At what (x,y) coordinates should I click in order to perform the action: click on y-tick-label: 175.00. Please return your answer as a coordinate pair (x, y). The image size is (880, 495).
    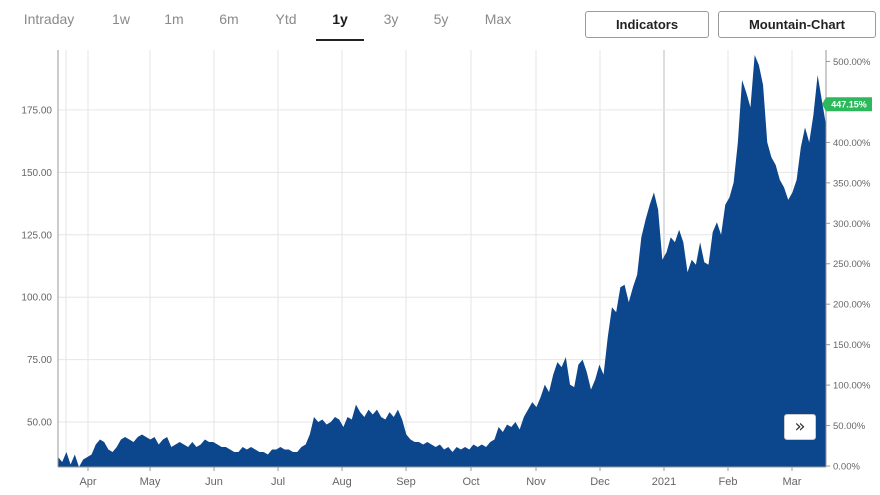
    Looking at the image, I should click on (36, 110).